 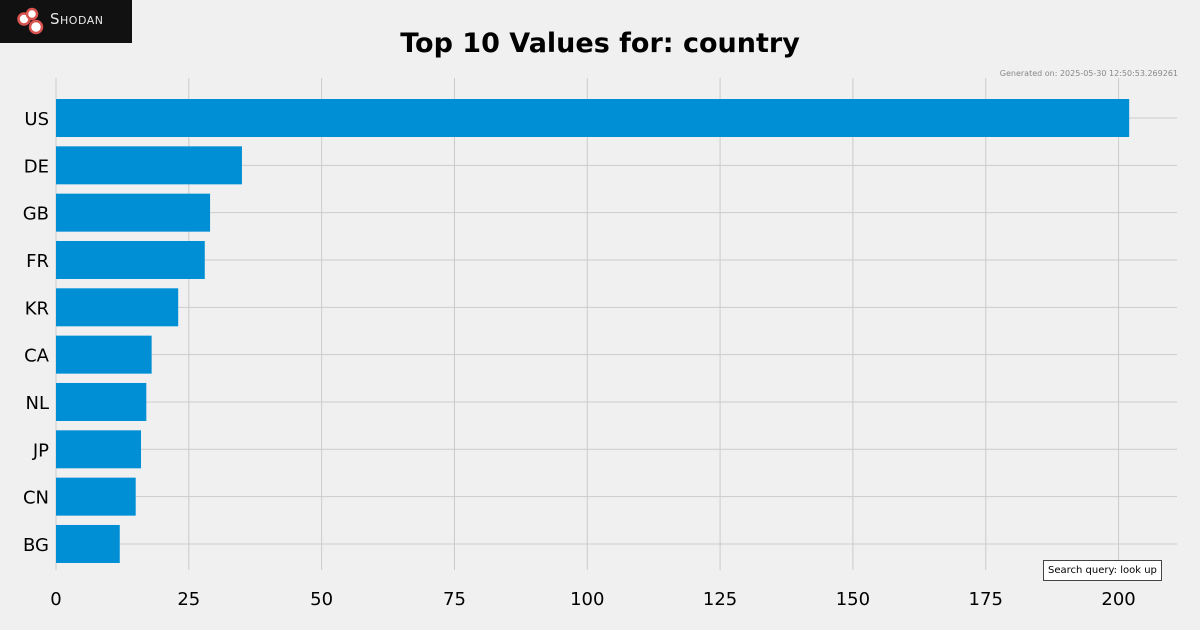 I want to click on x-tick-label: 0, so click(x=55, y=599).